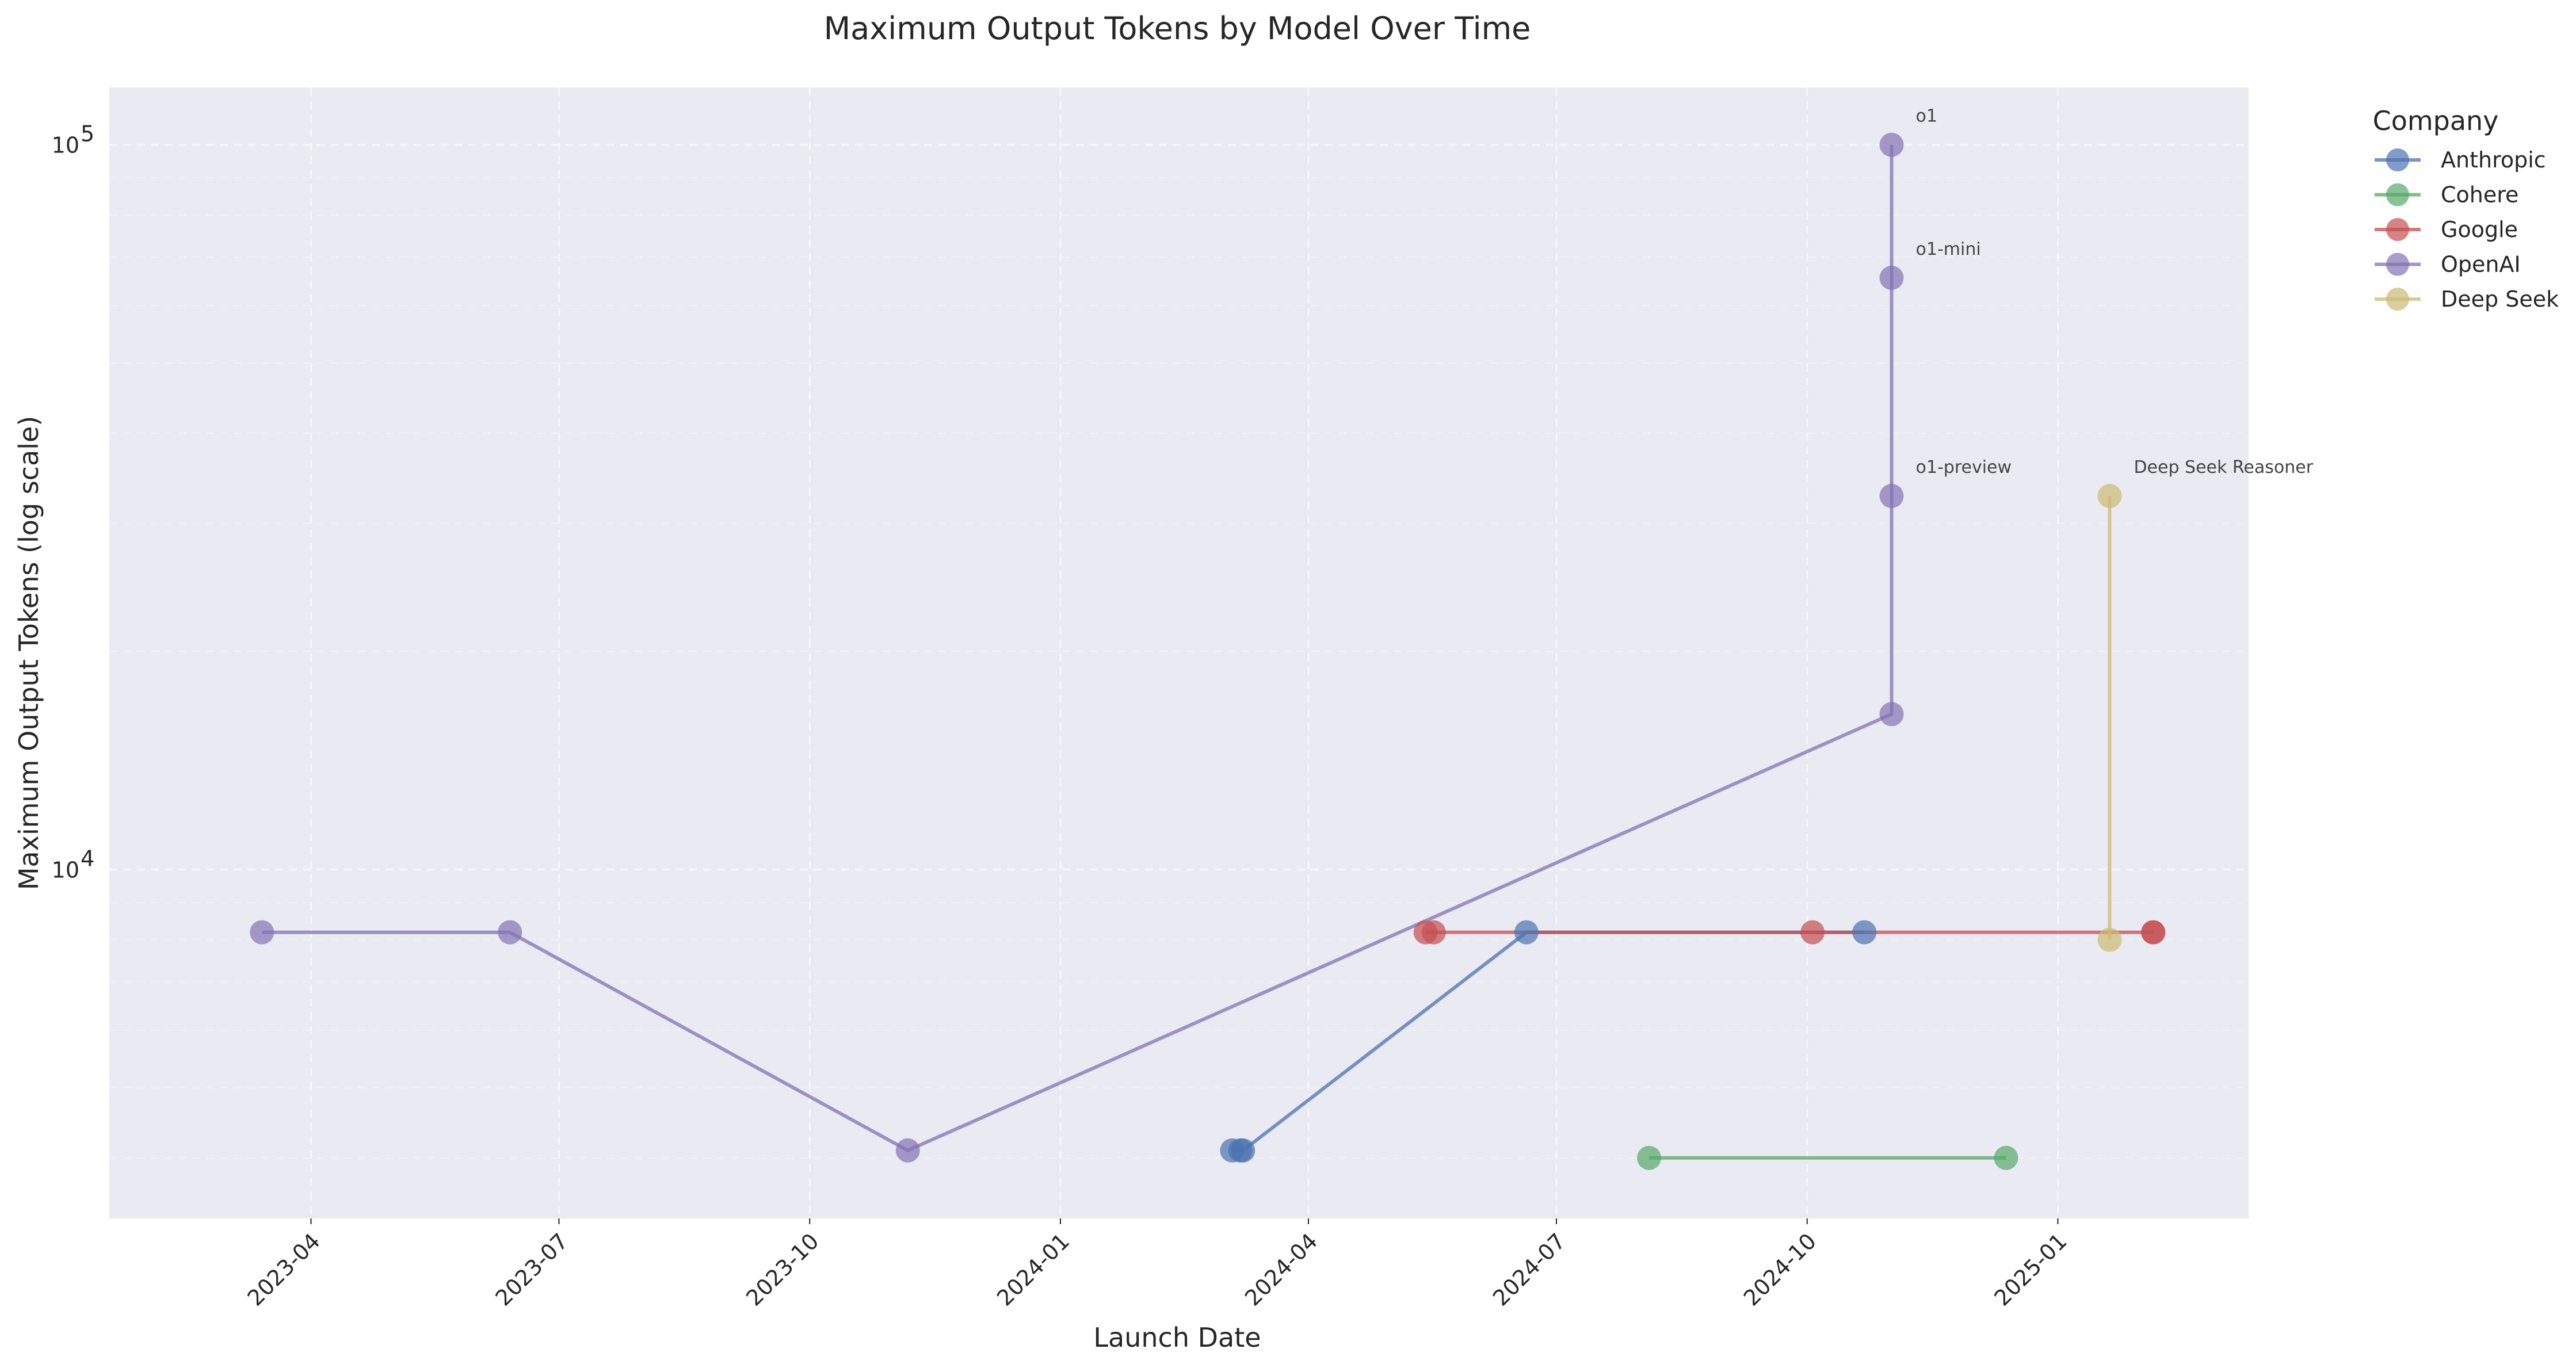 This screenshot has width=2576, height=1364. I want to click on legend-label-google: Google, so click(2479, 230).